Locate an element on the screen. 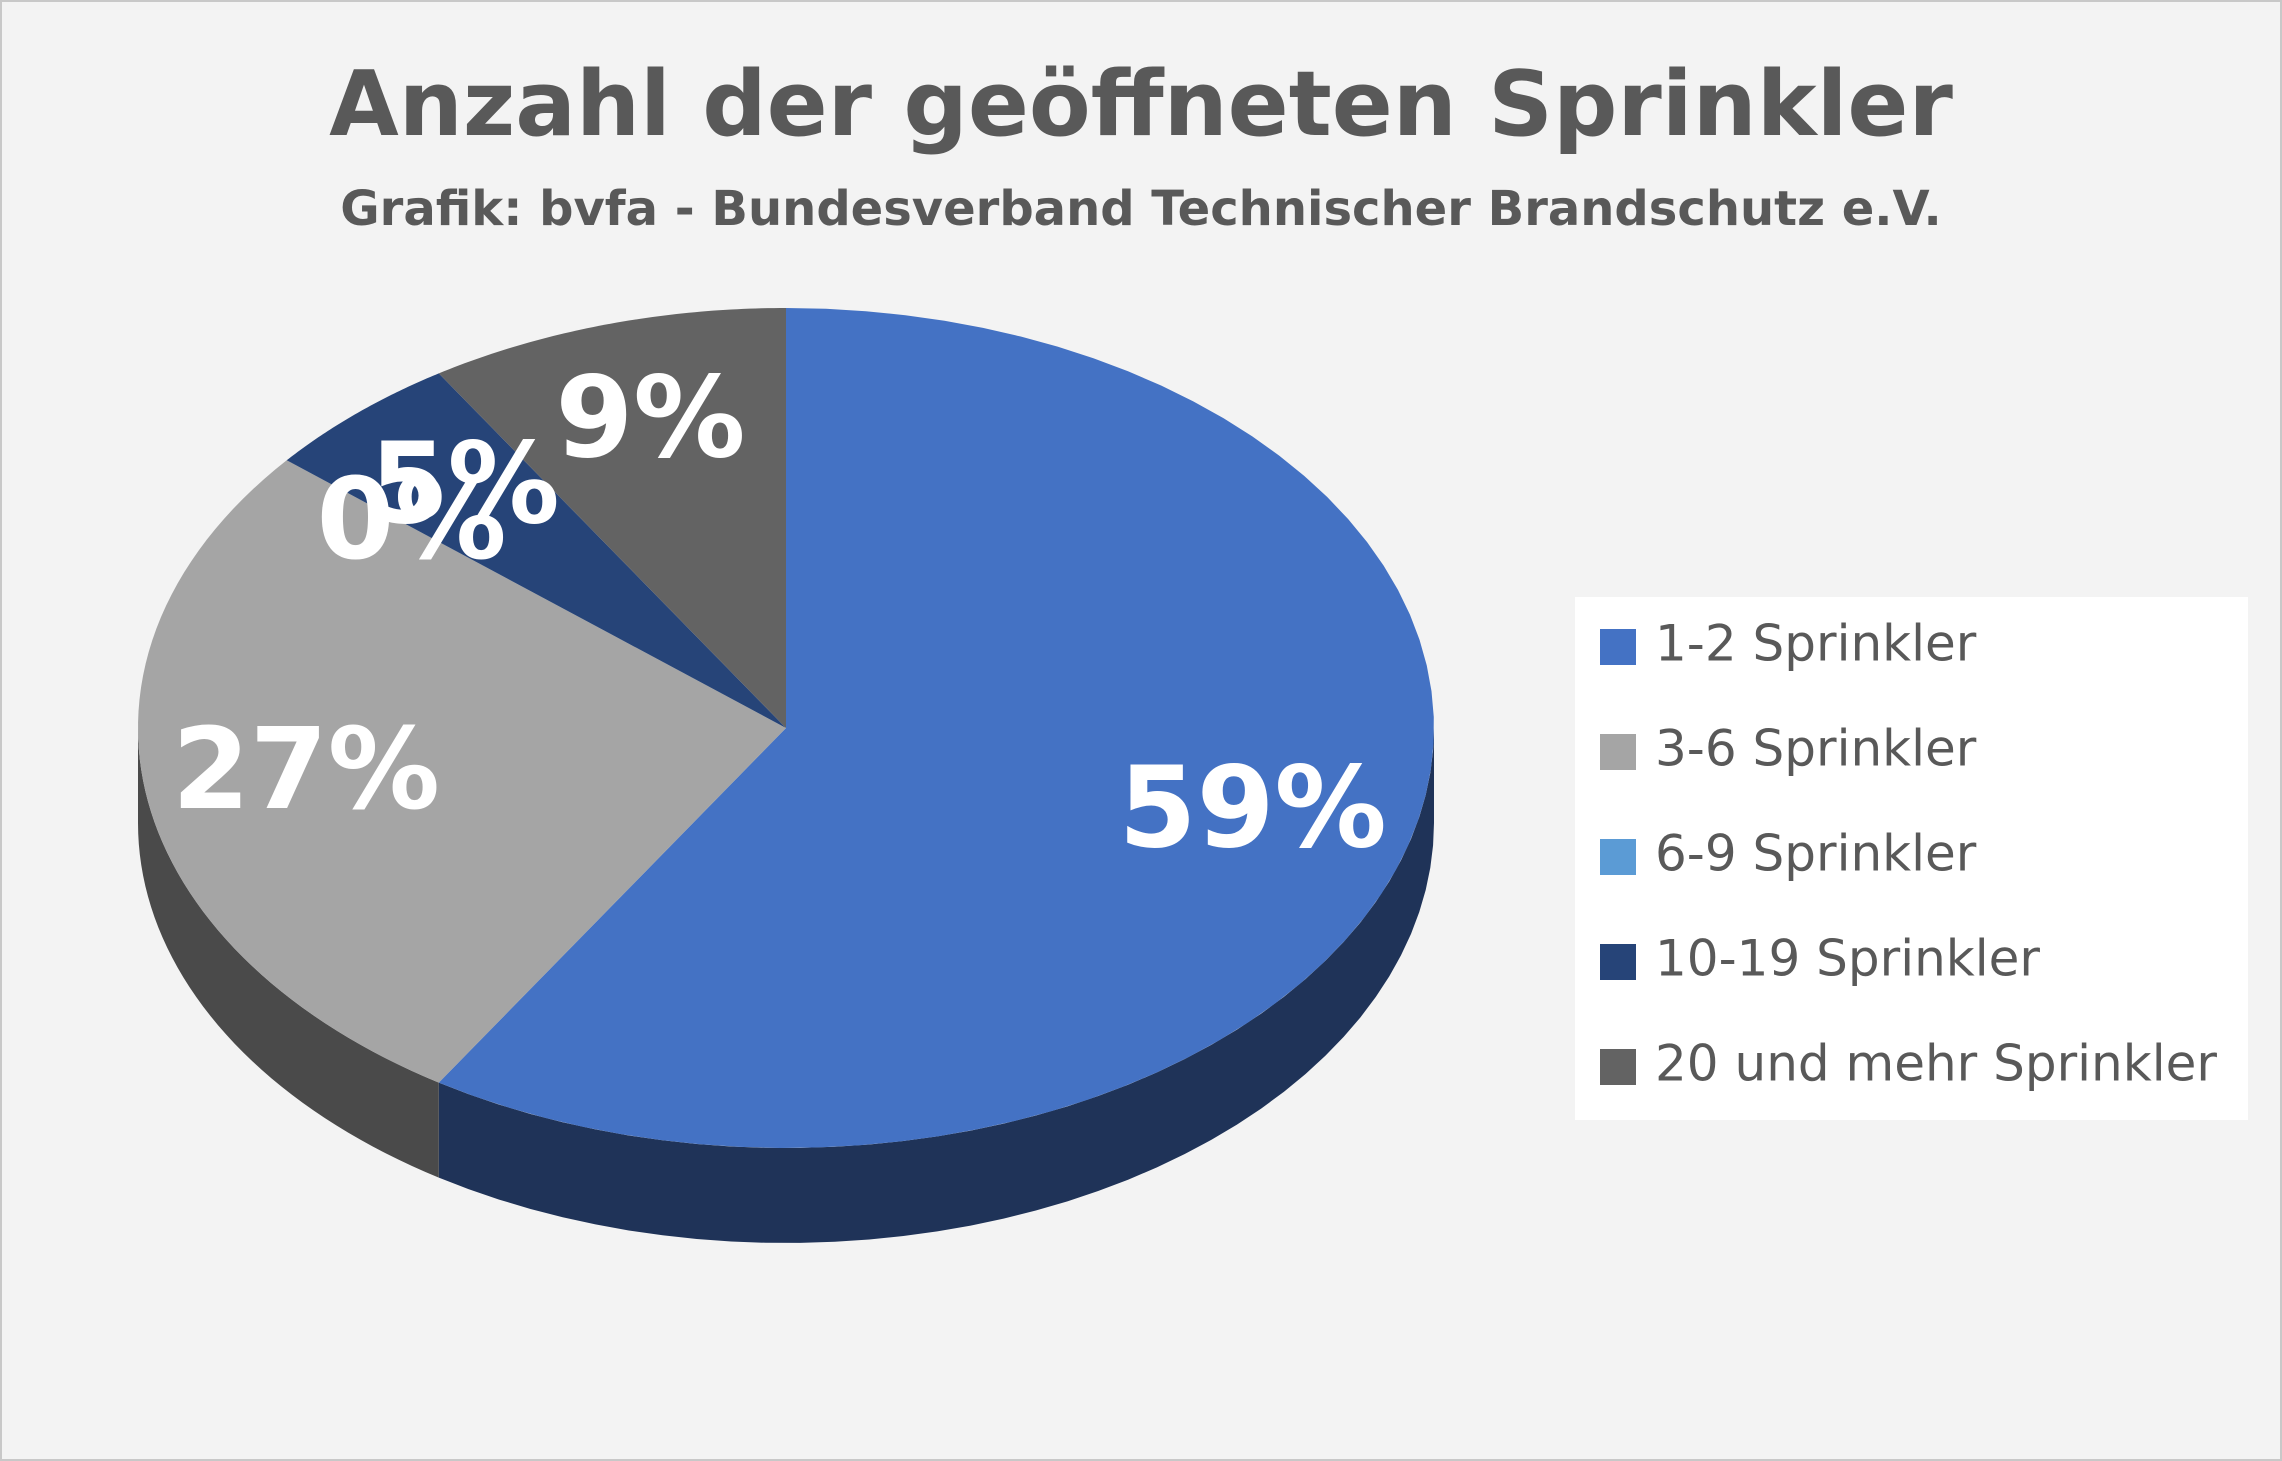 The width and height of the screenshot is (2282, 1461). legend-label: 3-6 Sprinkler is located at coordinates (1816, 749).